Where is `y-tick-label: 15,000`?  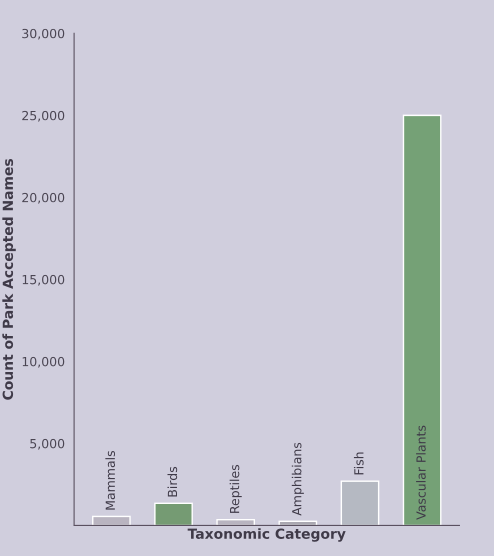
y-tick-label: 15,000 is located at coordinates (43, 280).